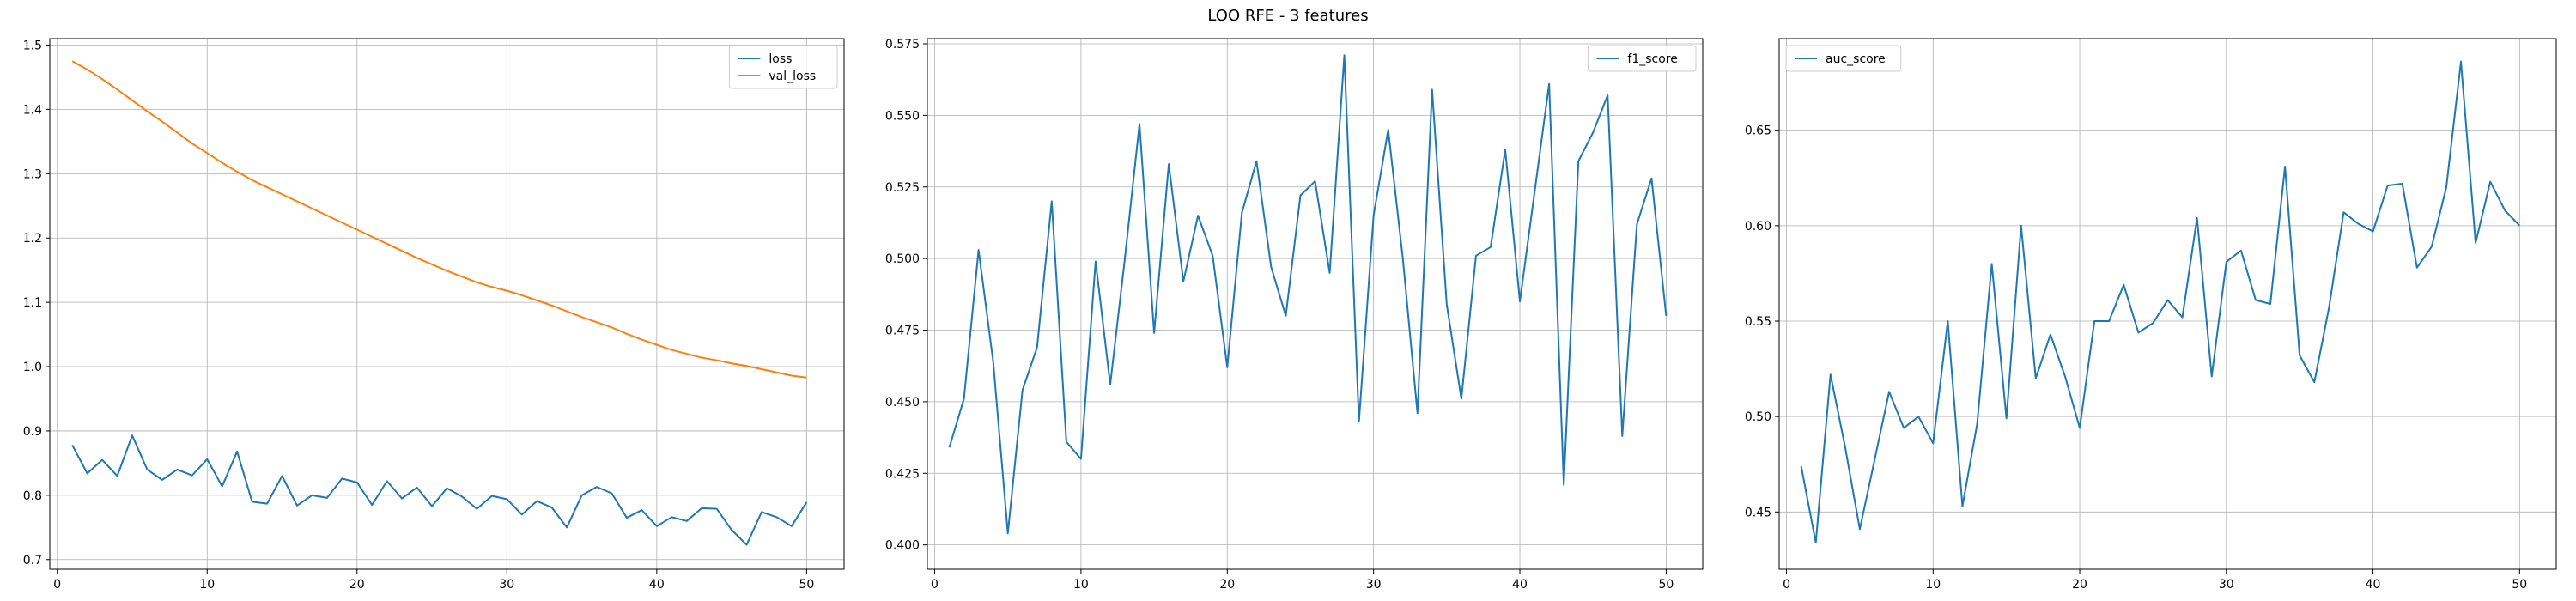 Image resolution: width=2576 pixels, height=601 pixels. I want to click on legend-label-auc-score: auc_score, so click(1856, 59).